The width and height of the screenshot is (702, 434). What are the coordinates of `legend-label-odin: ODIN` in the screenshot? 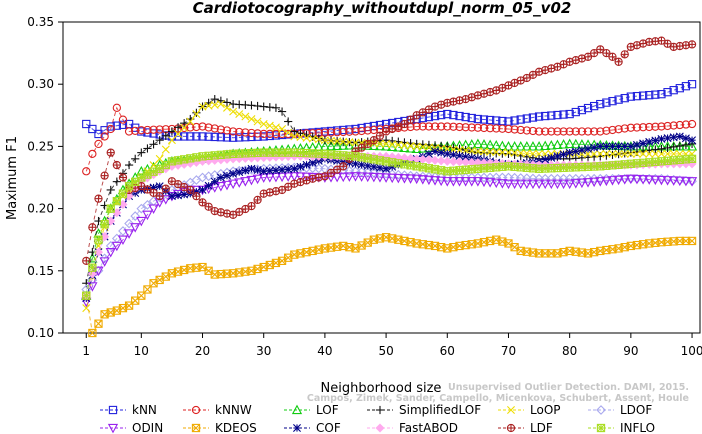 It's located at (147, 427).